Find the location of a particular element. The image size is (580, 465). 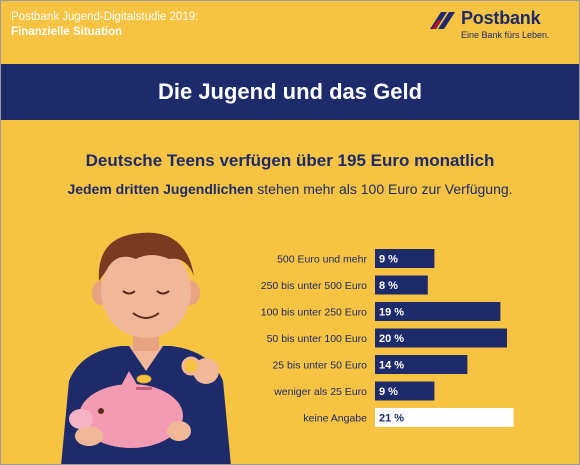

category-label: weniger als 25 Euro is located at coordinates (320, 392).